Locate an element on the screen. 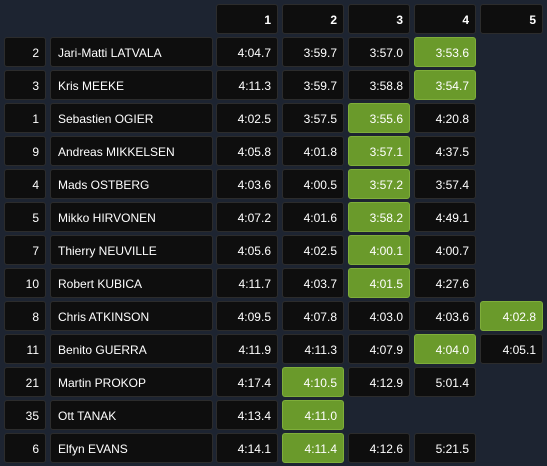 This screenshot has width=547, height=466. position: 8 is located at coordinates (25, 316).